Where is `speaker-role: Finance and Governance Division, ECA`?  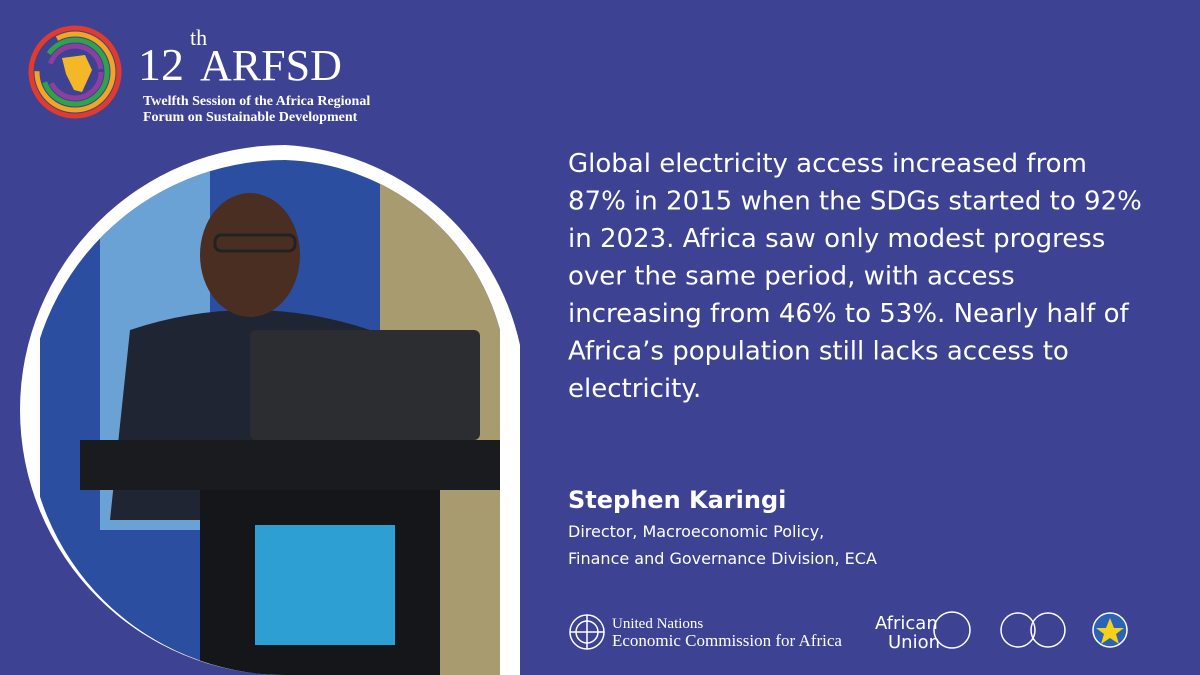
speaker-role: Finance and Governance Division, ECA is located at coordinates (722, 558).